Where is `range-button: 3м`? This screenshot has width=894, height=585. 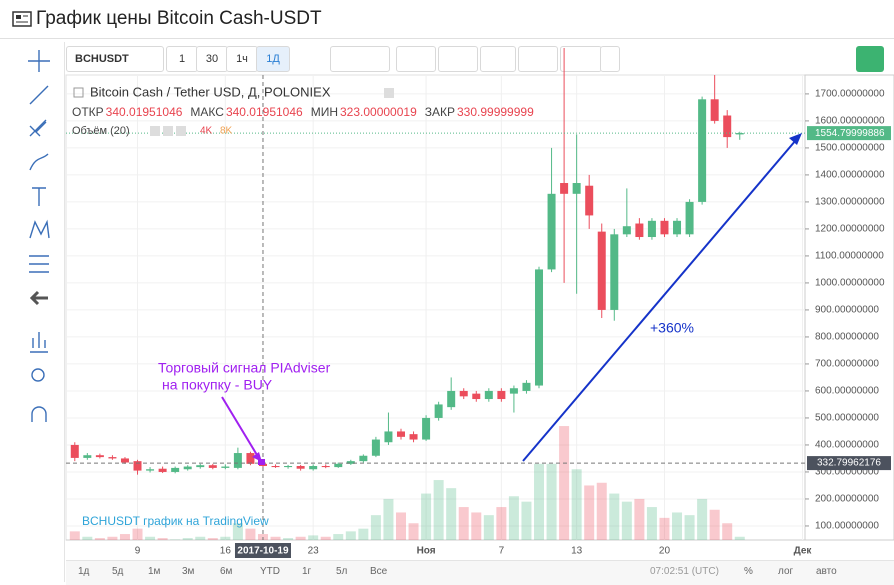
range-button: 3м is located at coordinates (188, 571).